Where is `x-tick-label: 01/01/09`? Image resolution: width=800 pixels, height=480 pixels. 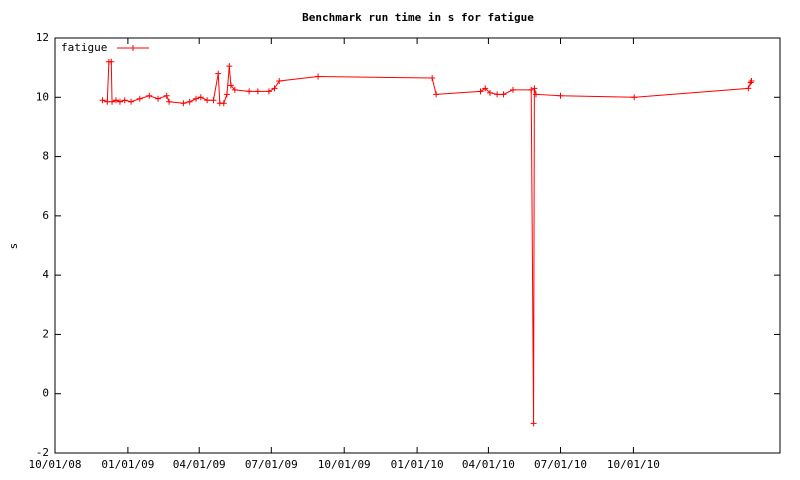
x-tick-label: 01/01/09 is located at coordinates (127, 464).